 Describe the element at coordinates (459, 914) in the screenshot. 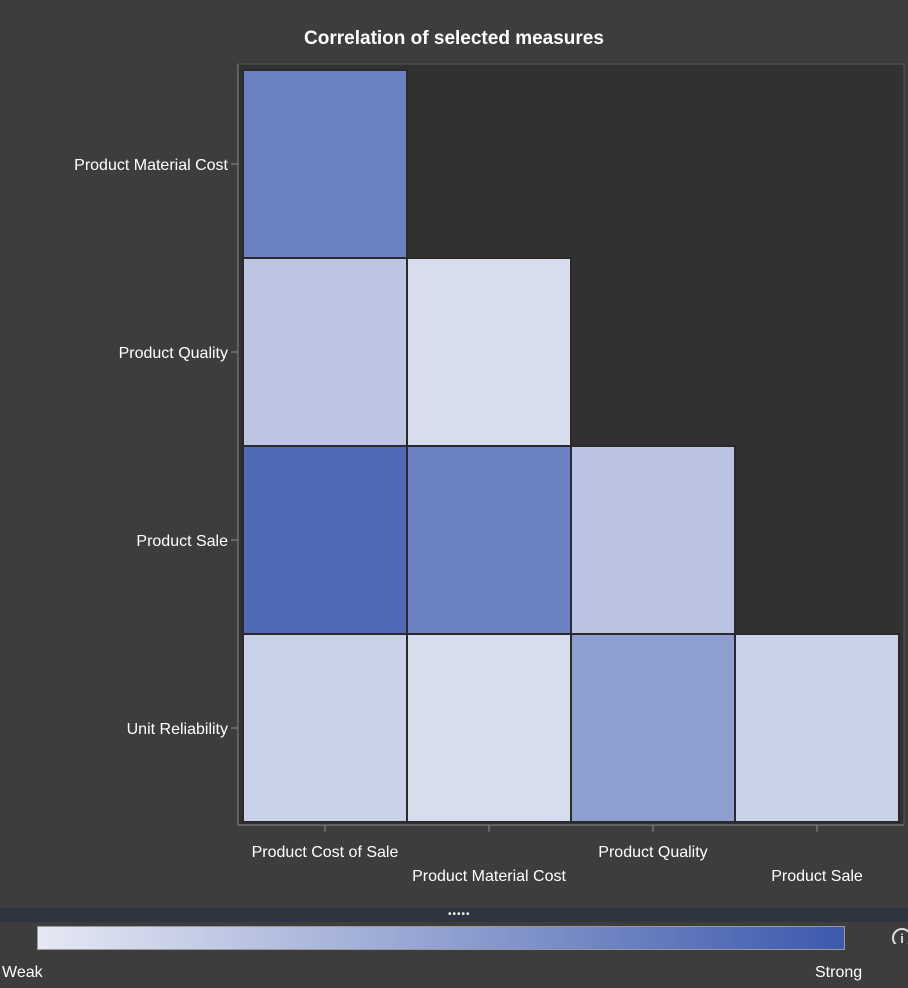

I see `resize-grip-handle: •••••` at that location.